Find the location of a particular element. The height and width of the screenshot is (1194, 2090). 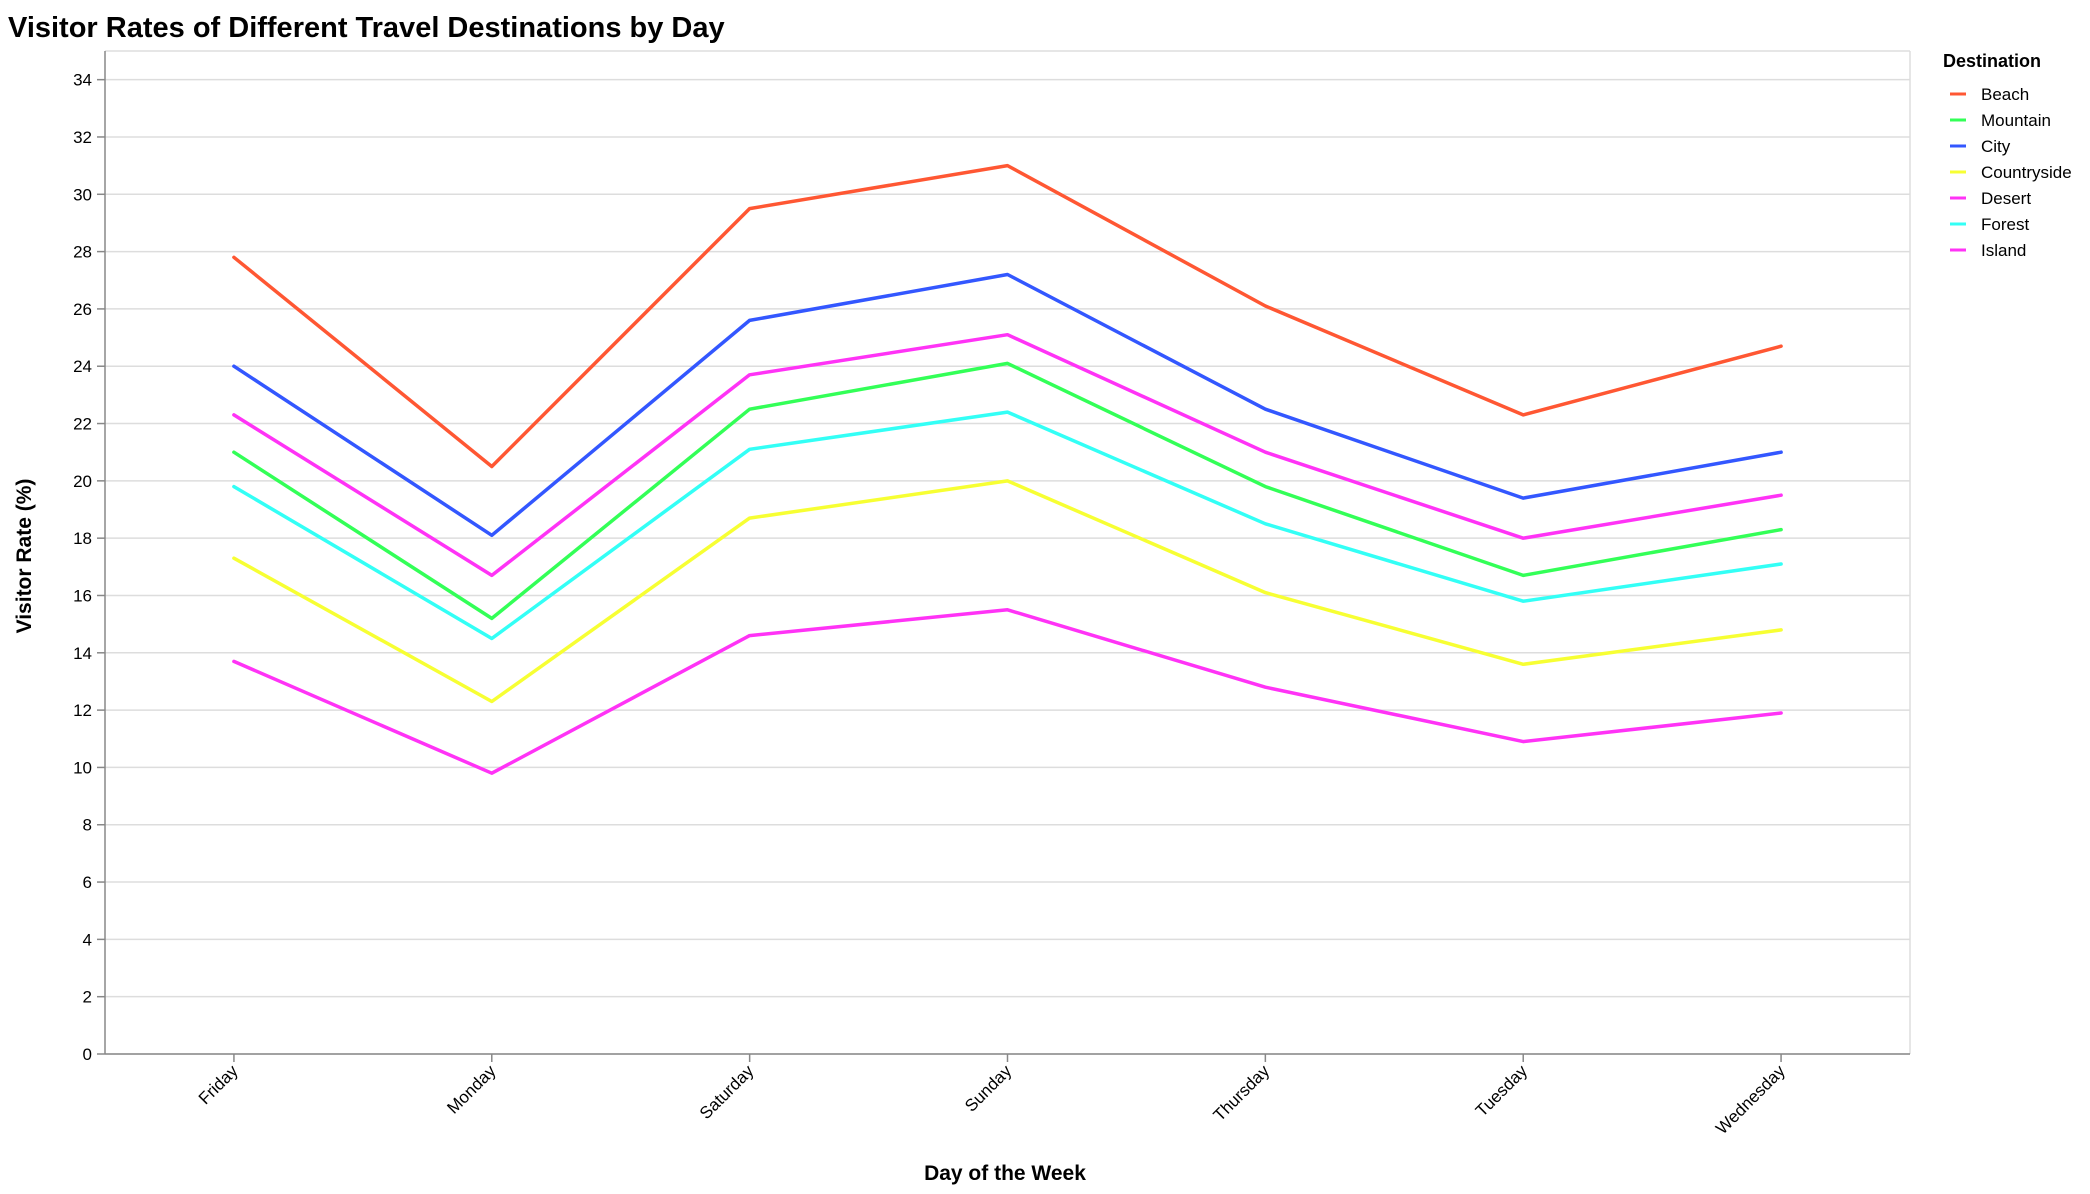

y-tick-label: 0 is located at coordinates (87, 1054).